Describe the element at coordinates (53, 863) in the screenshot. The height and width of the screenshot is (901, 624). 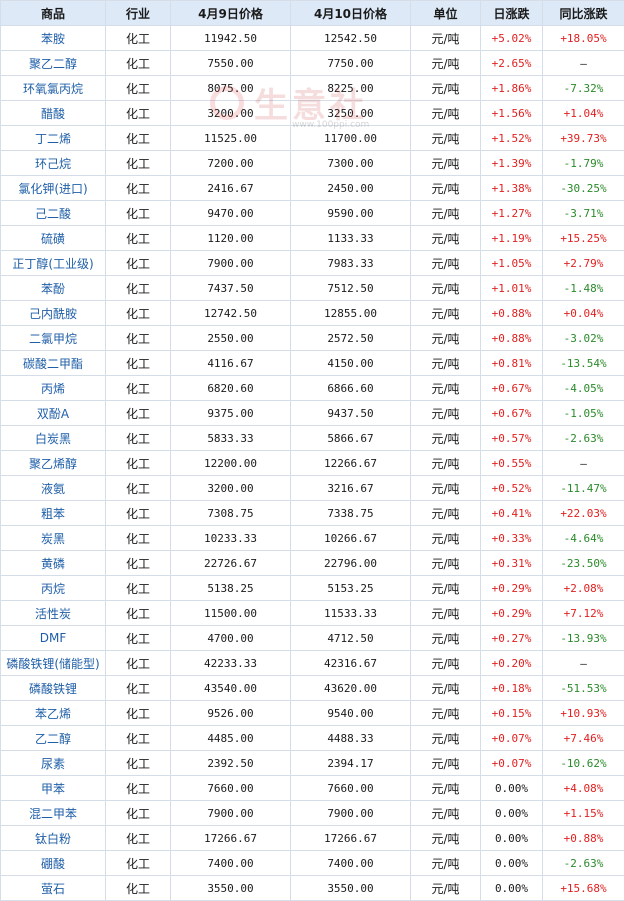
I see `commodity-name: 硼酸` at that location.